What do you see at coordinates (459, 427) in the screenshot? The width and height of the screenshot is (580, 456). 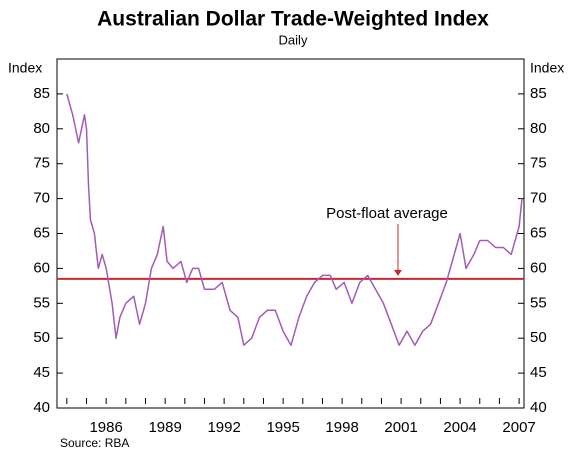 I see `x-tick-label: 2004` at bounding box center [459, 427].